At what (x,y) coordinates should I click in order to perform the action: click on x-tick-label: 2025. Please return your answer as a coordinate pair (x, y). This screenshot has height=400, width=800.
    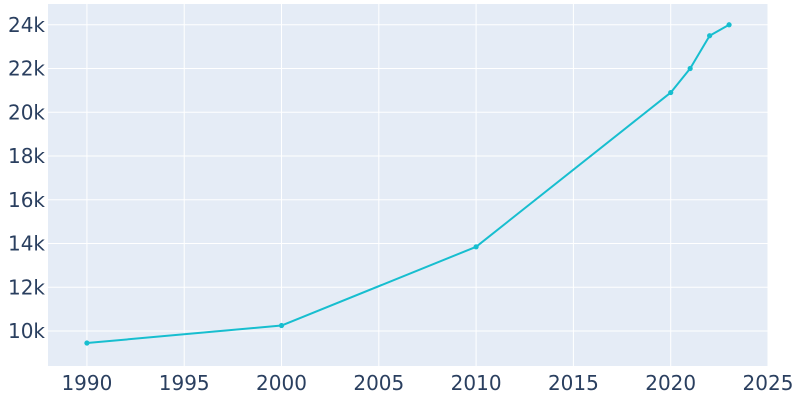
    Looking at the image, I should click on (768, 383).